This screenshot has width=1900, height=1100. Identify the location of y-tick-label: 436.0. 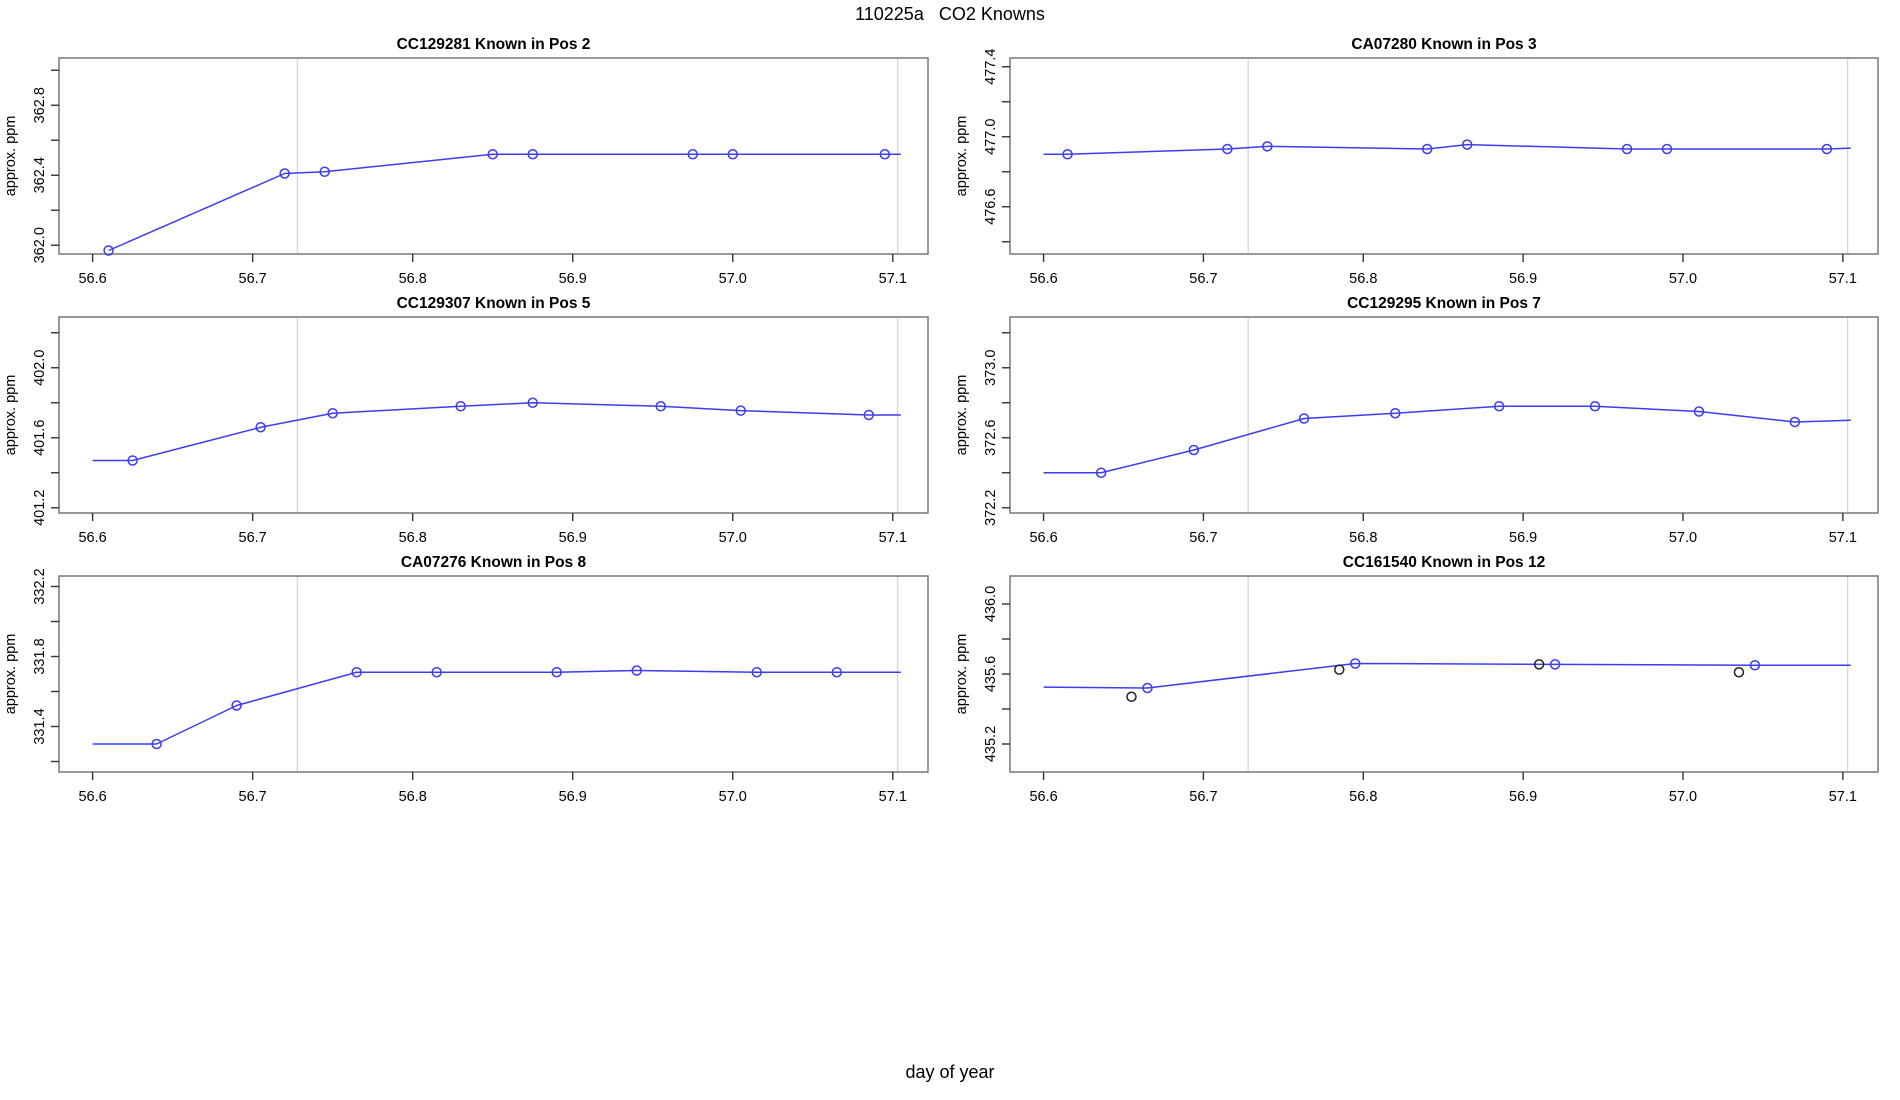
(991, 604).